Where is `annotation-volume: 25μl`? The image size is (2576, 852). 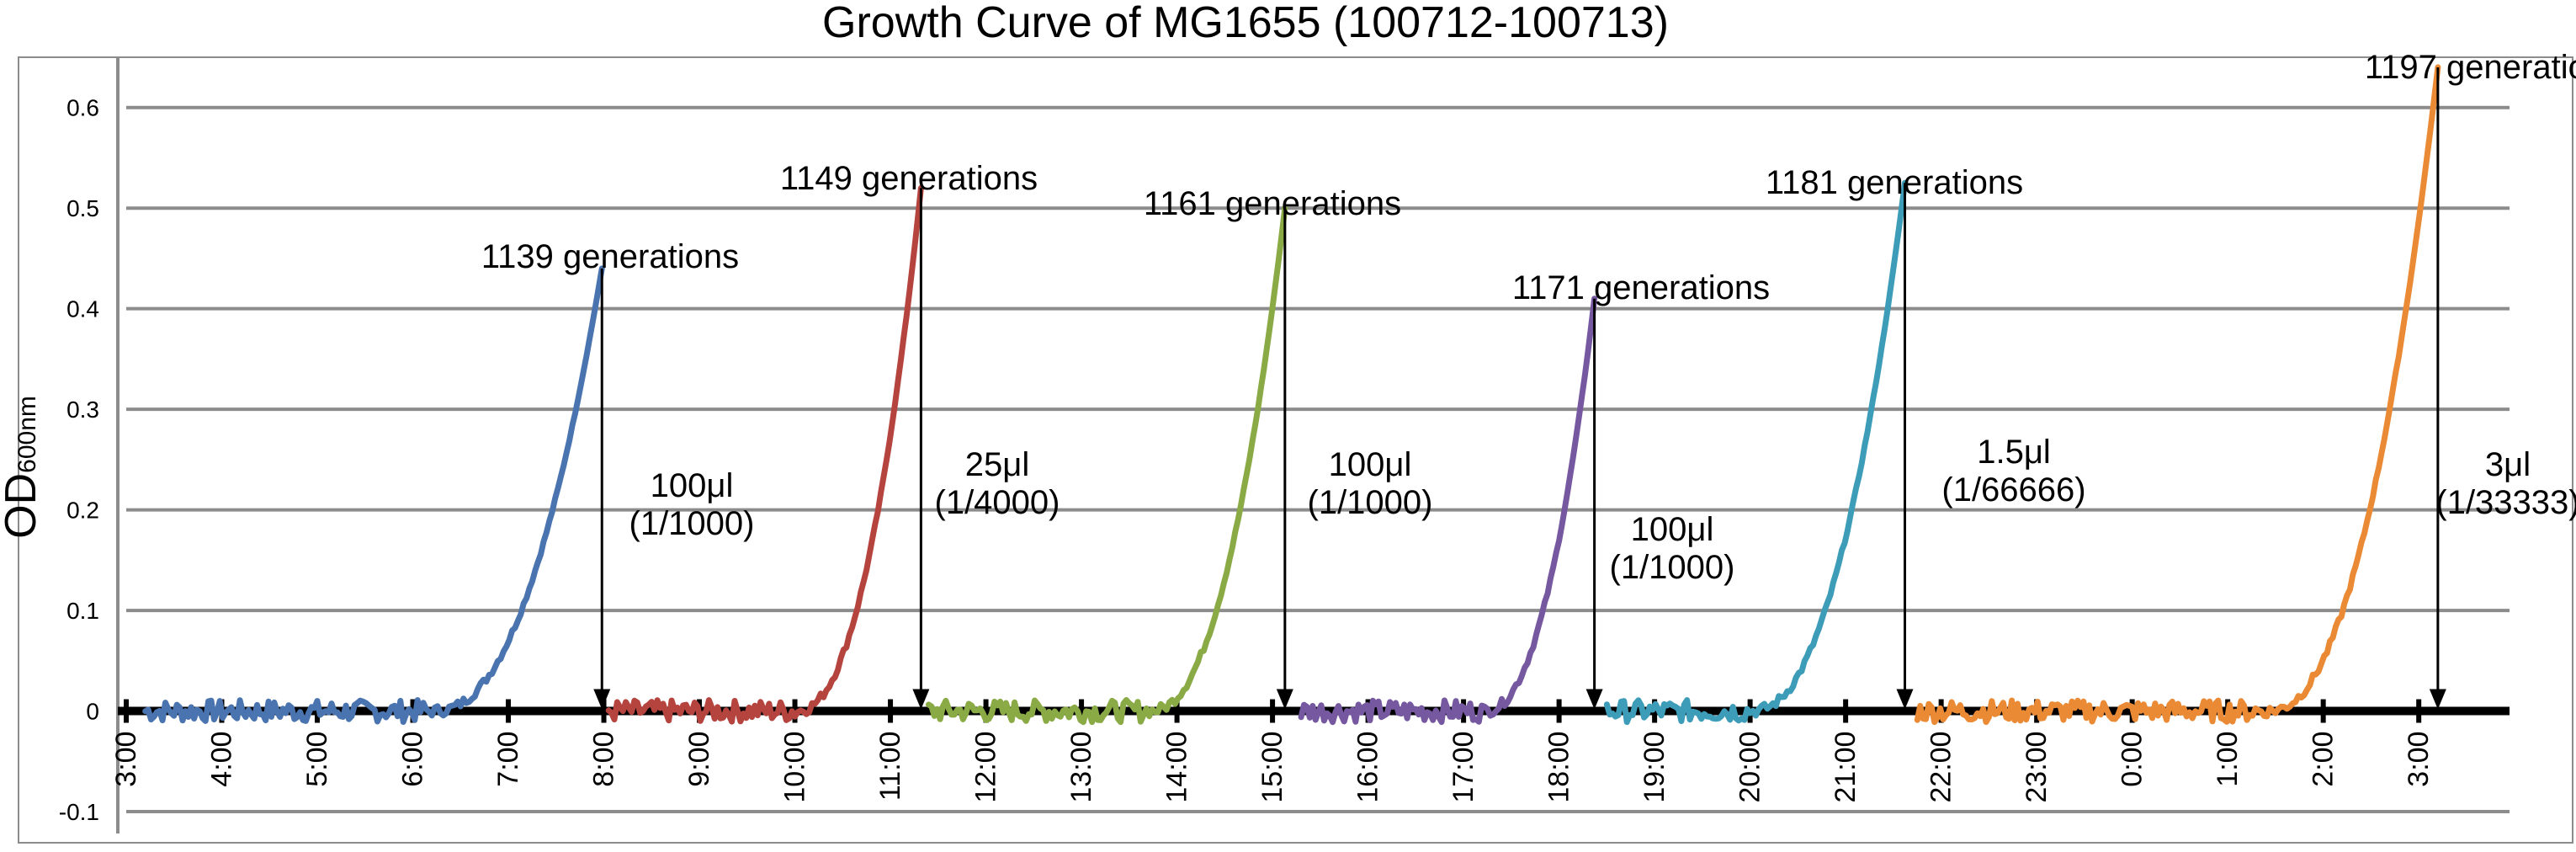 annotation-volume: 25μl is located at coordinates (997, 465).